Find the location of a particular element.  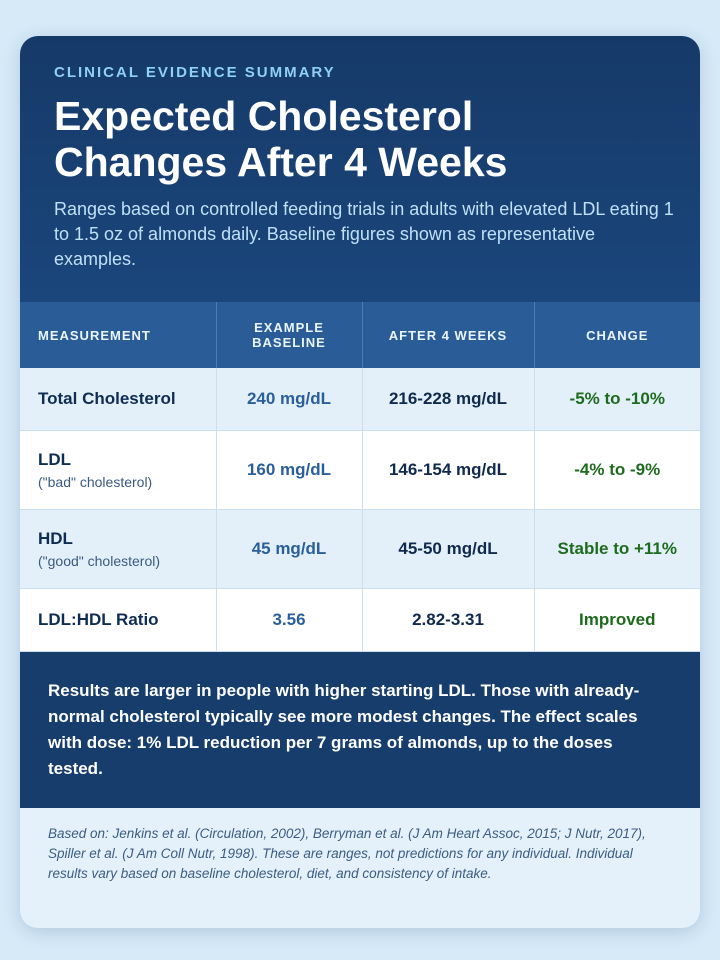

change-cell: -4% to -9% is located at coordinates (617, 470).